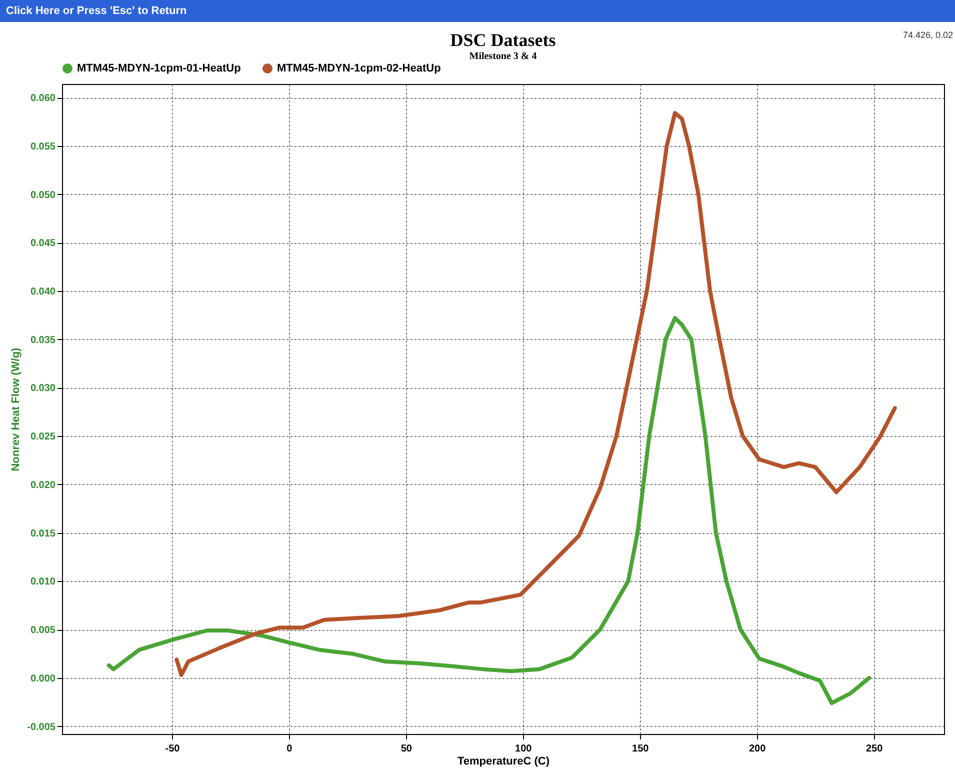 This screenshot has height=773, width=955. What do you see at coordinates (503, 40) in the screenshot?
I see `chart-title: DSC Datasets` at bounding box center [503, 40].